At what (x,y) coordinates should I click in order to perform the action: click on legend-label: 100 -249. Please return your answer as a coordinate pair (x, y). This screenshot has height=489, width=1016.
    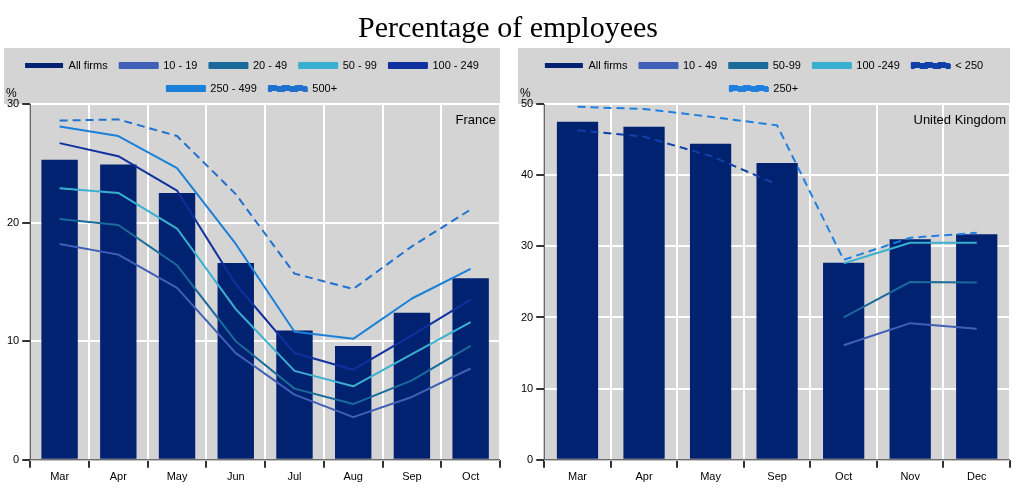
    Looking at the image, I should click on (878, 64).